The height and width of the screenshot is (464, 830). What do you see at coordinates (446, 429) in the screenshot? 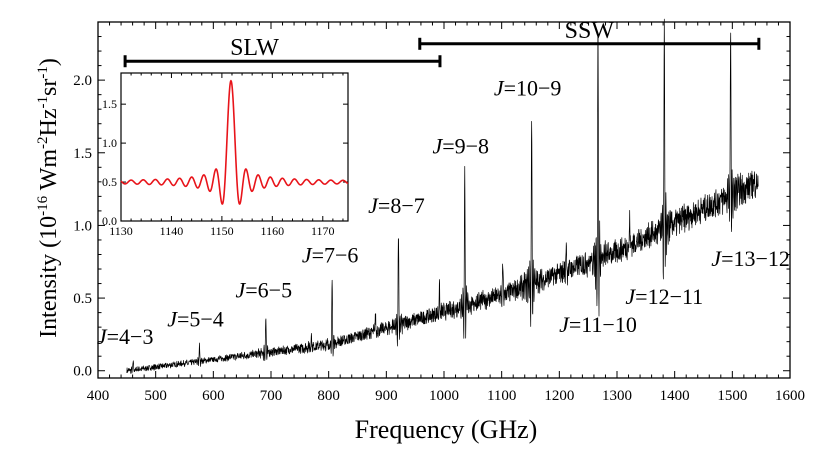
I see `x-axis-label: Frequency (GHz)` at bounding box center [446, 429].